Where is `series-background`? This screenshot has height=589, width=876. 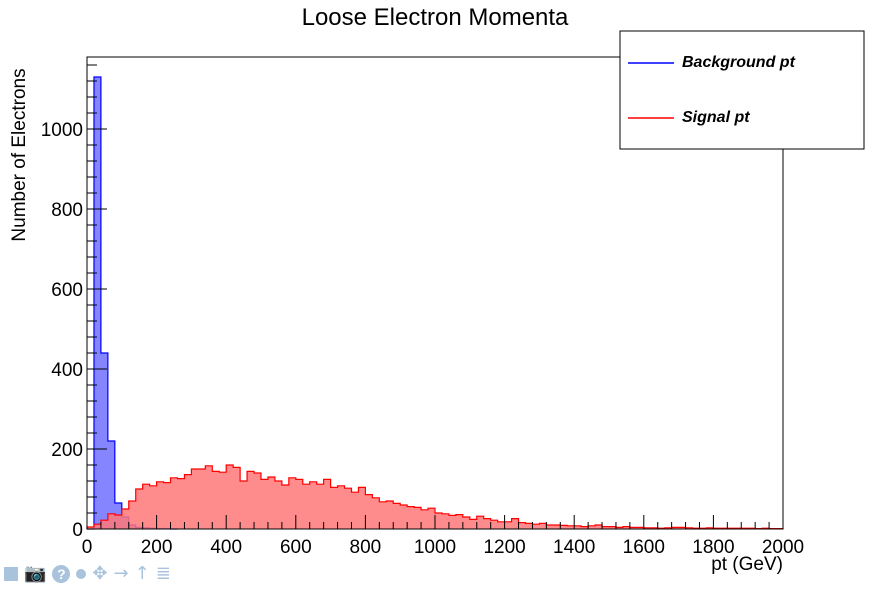 series-background is located at coordinates (132, 303).